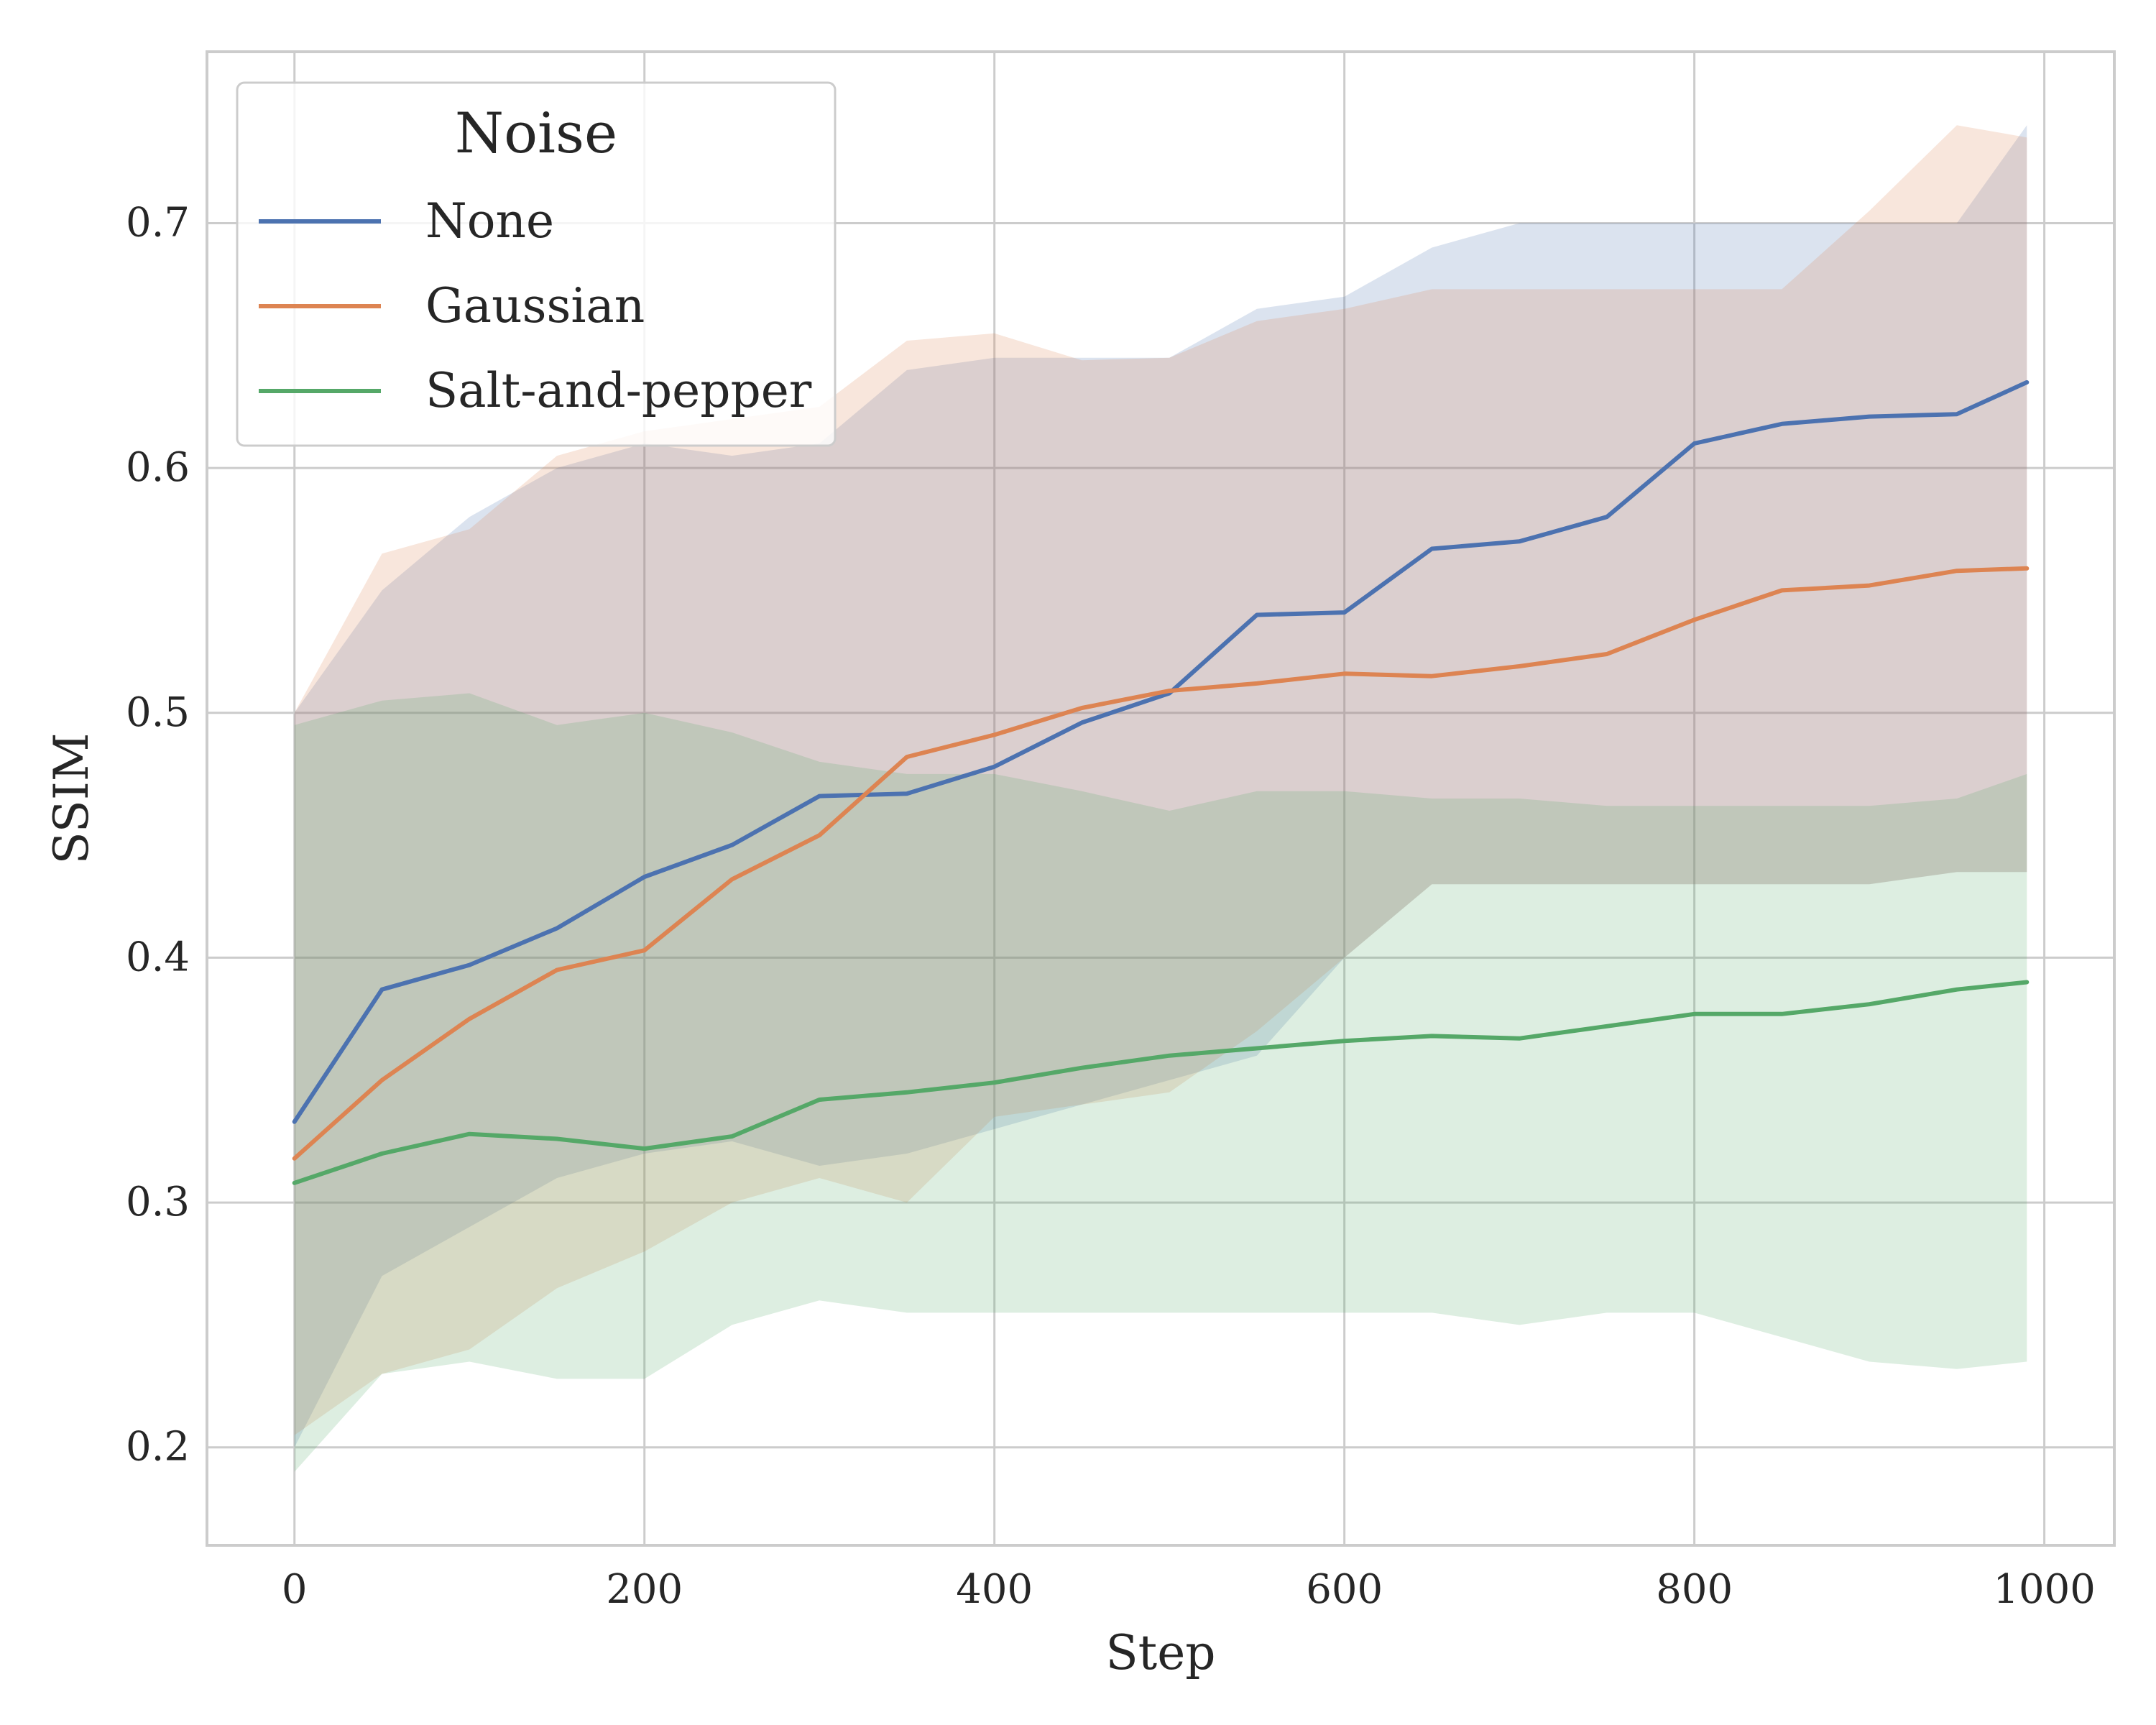  I want to click on y-tick-labels: 0.2 0.3 0.4 0.5 0.6 0.7, so click(158, 834).